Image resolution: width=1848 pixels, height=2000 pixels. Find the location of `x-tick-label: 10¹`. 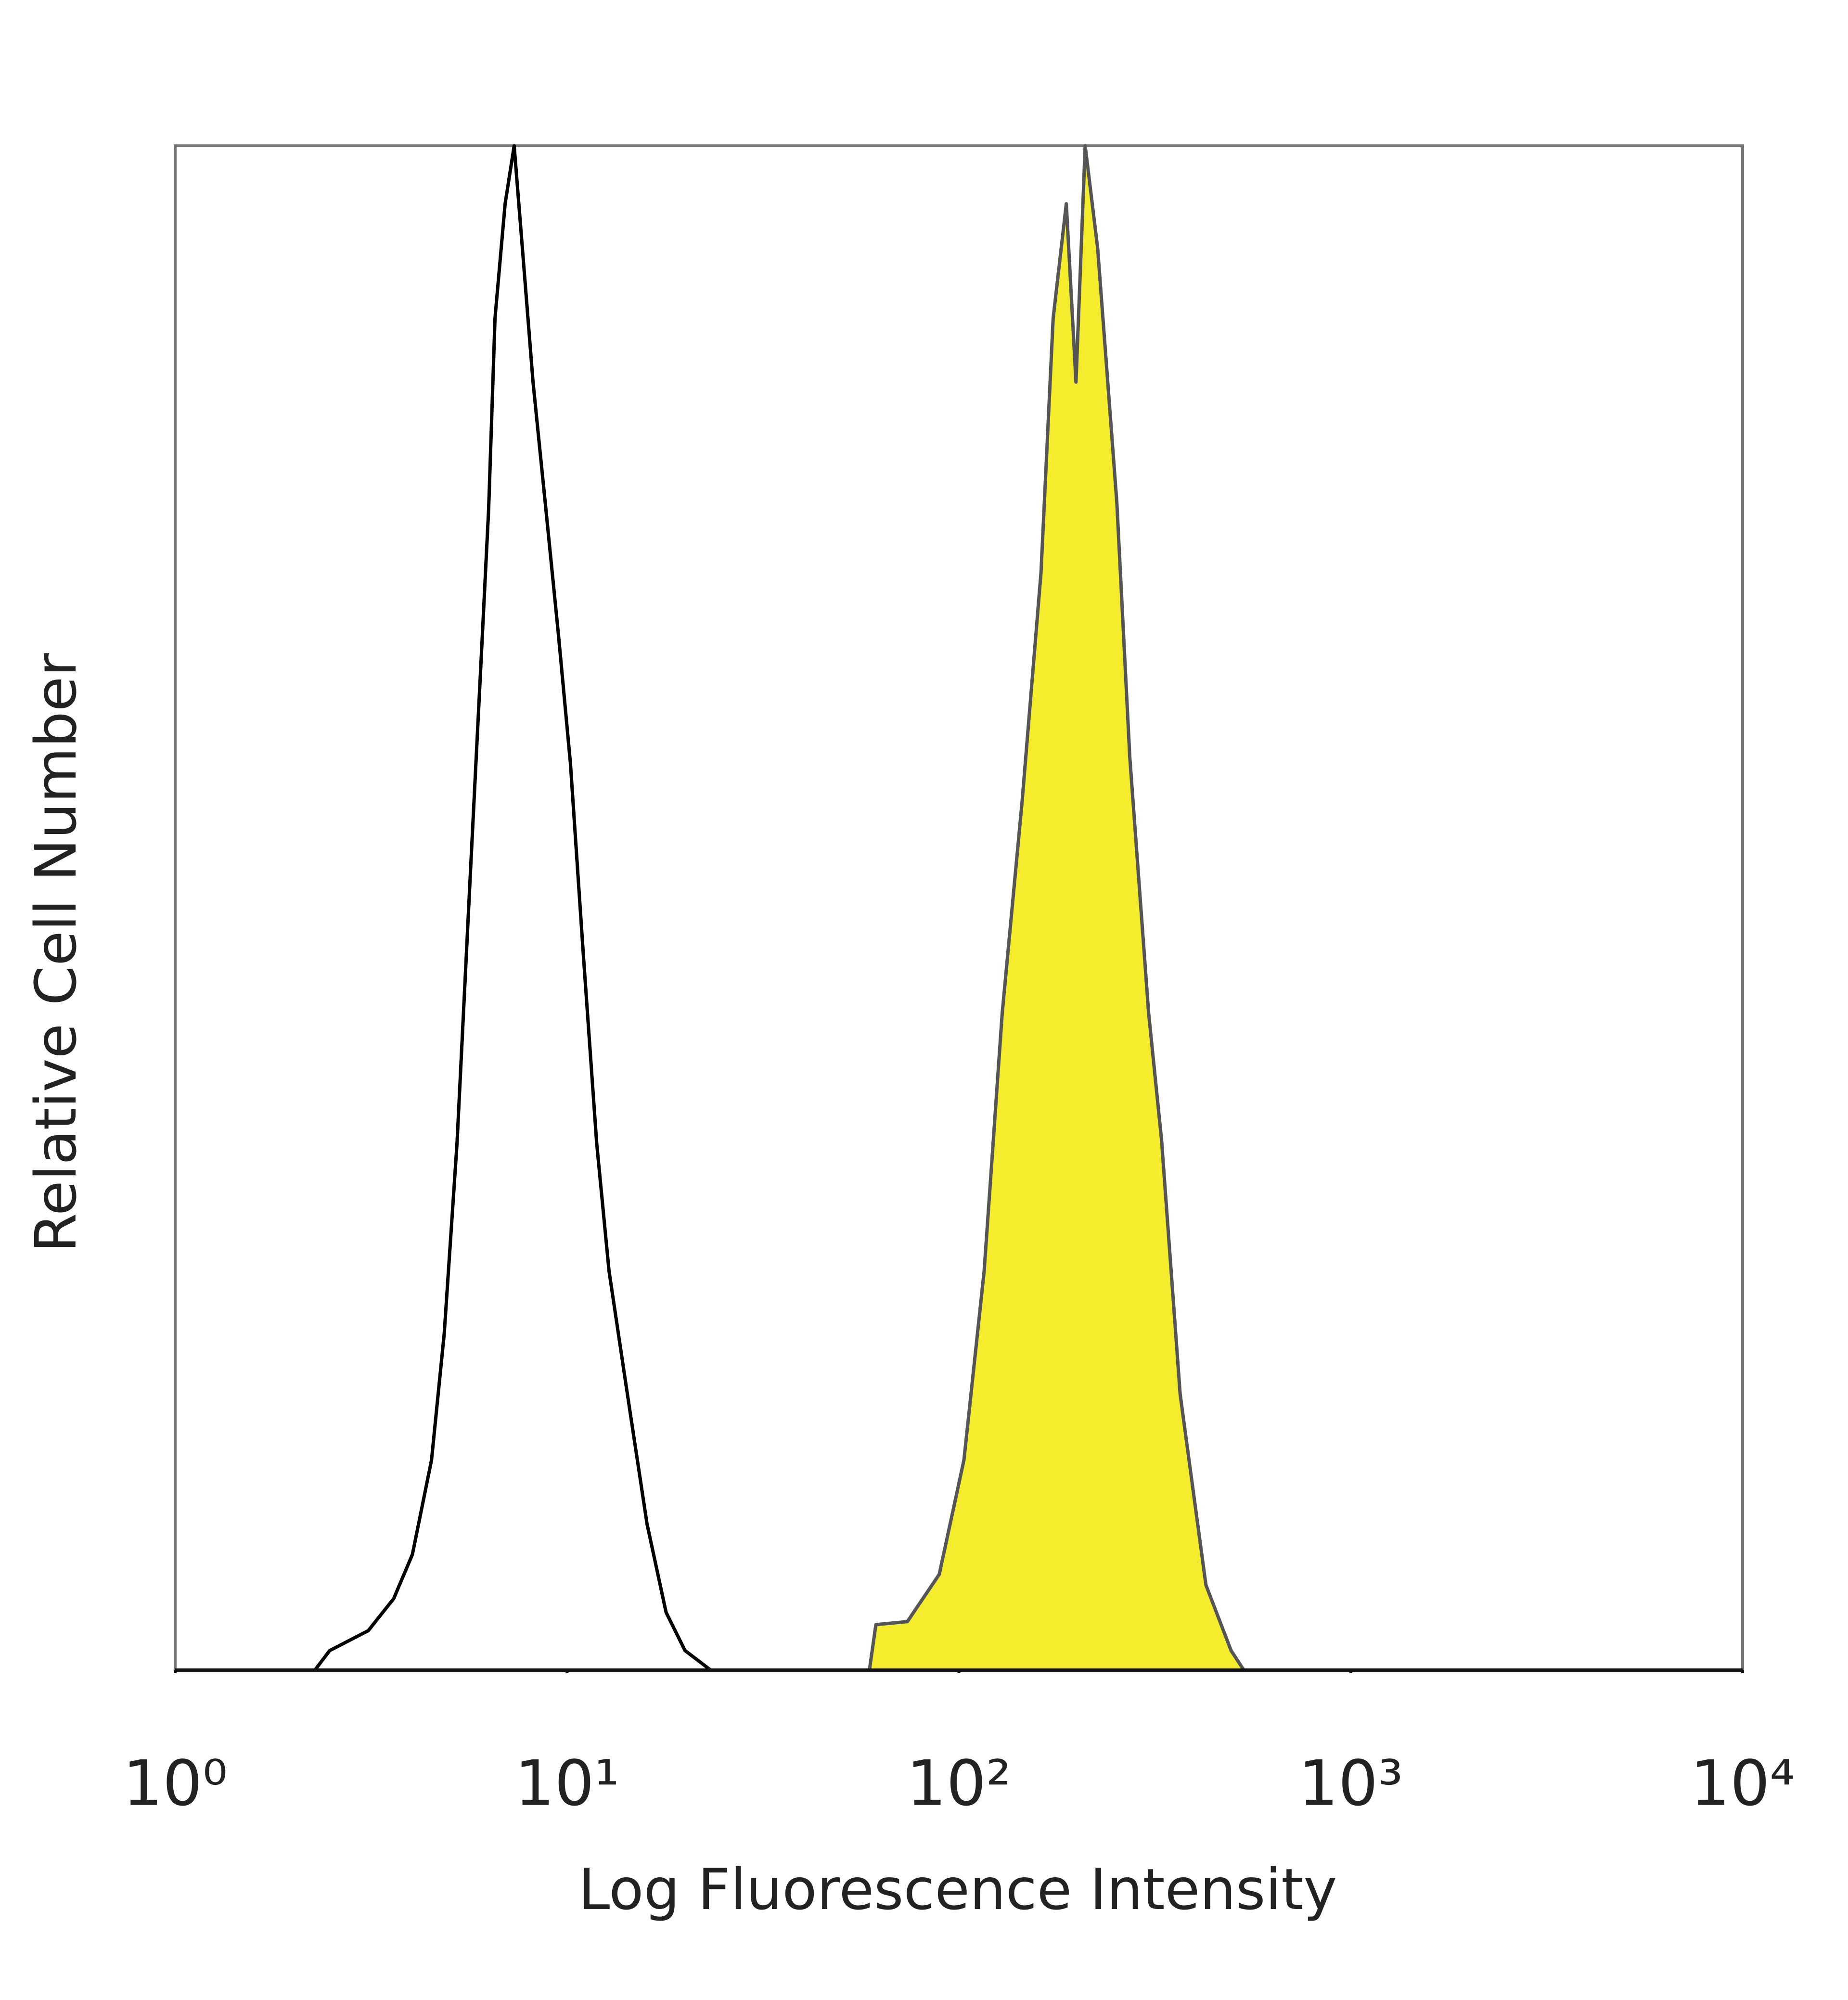

x-tick-label: 10¹ is located at coordinates (566, 1783).